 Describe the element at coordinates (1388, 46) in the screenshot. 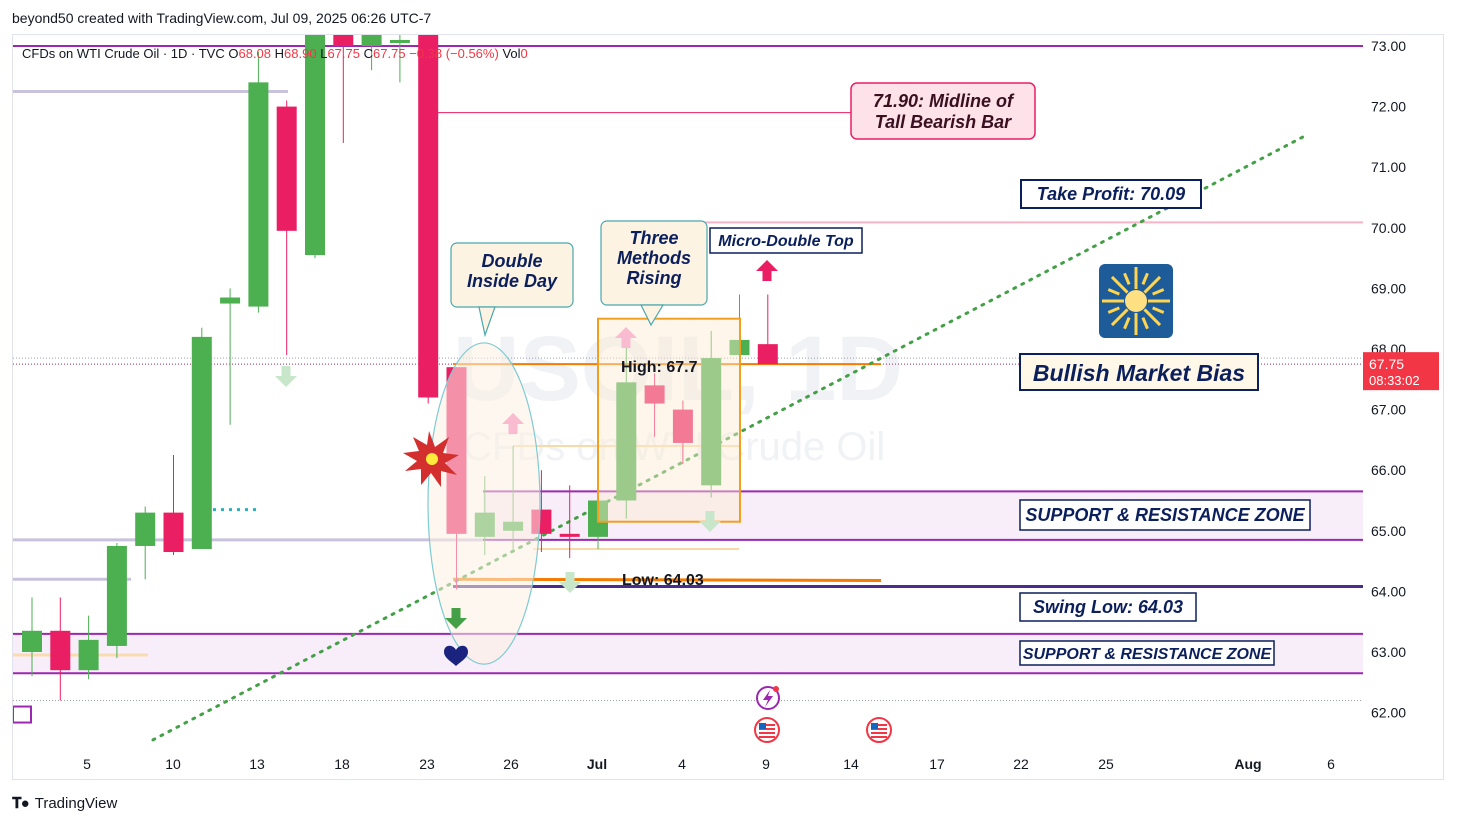

I see `y-tick-label: 73.00` at that location.